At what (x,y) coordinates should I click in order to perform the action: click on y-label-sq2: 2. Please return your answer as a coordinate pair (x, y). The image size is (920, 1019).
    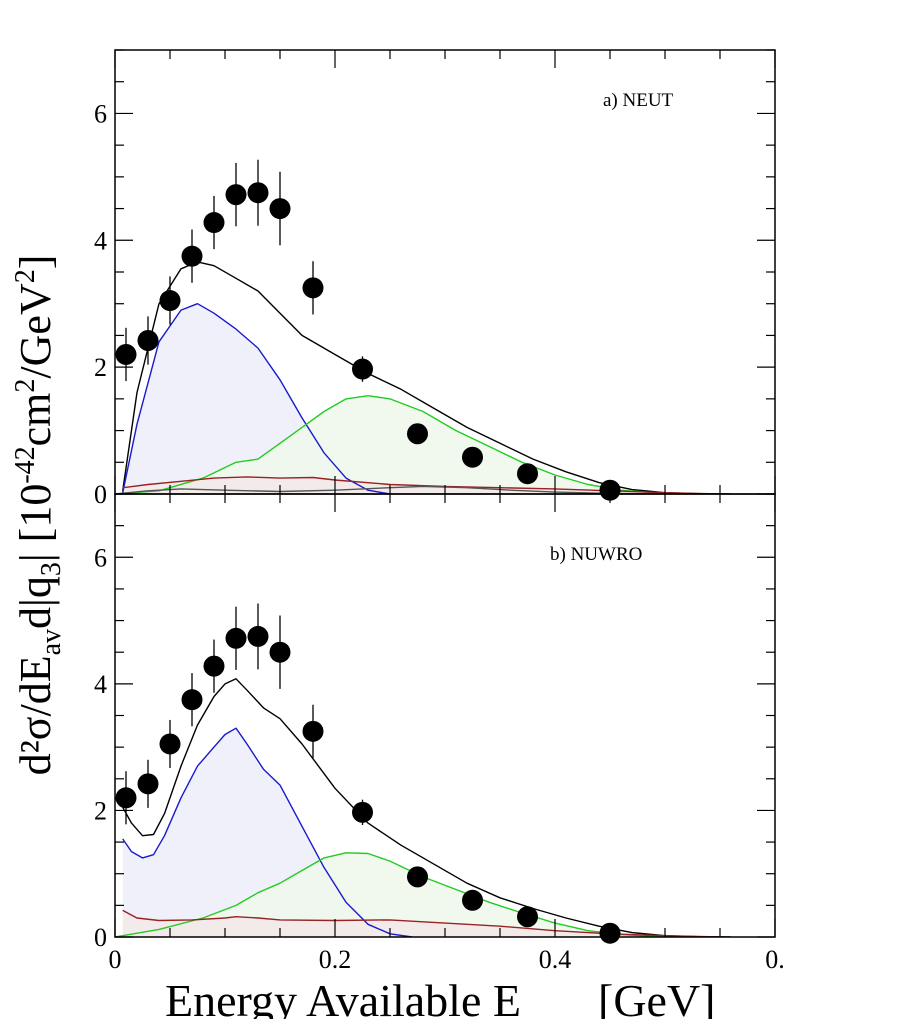
    Looking at the image, I should click on (25, 276).